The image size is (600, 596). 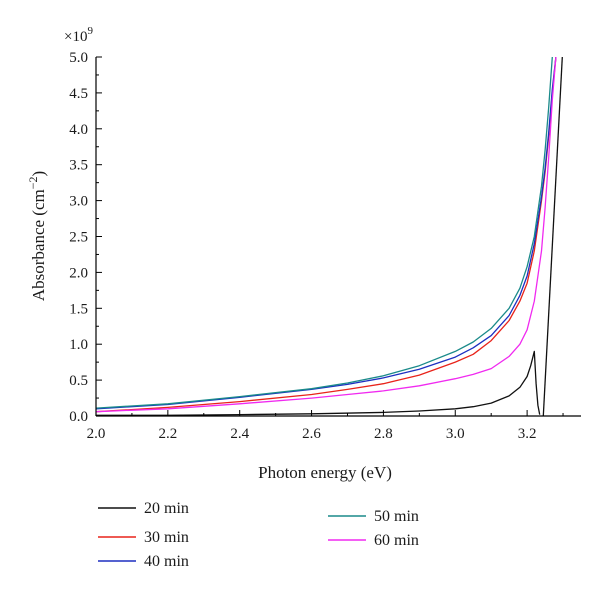 I want to click on x-tick-label: 2.4, so click(x=239, y=434).